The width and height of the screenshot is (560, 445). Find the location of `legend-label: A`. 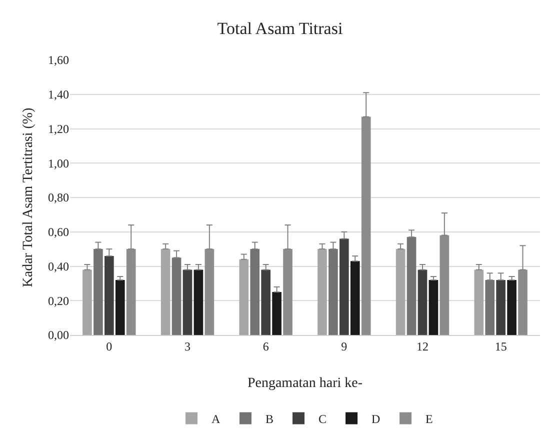

legend-label: A is located at coordinates (216, 419).